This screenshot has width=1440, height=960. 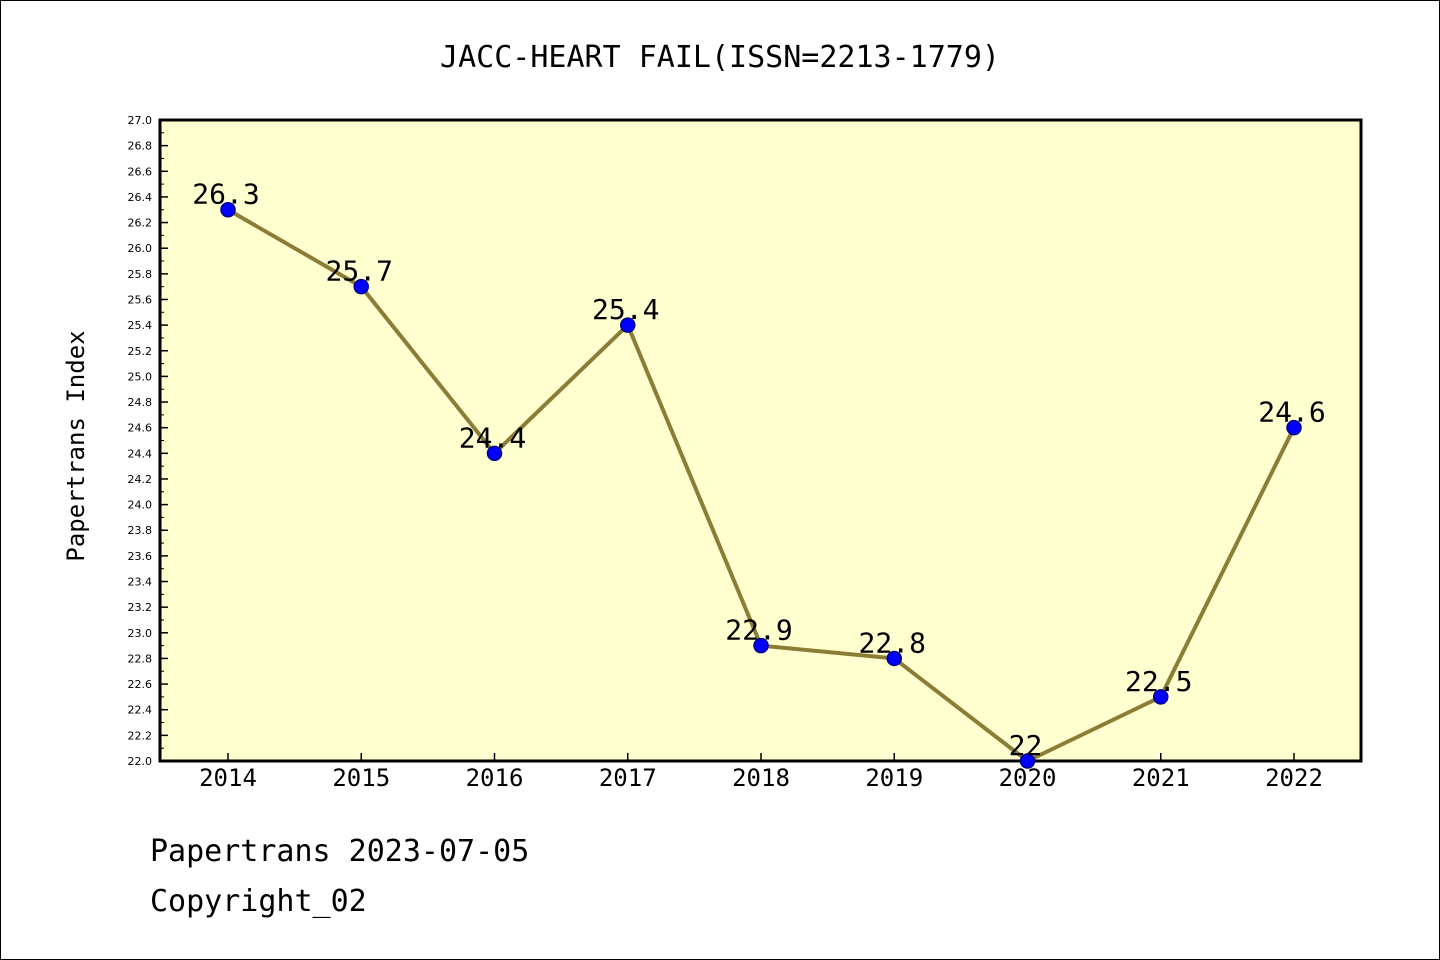 What do you see at coordinates (140, 299) in the screenshot?
I see `y-tick-label: 25.6` at bounding box center [140, 299].